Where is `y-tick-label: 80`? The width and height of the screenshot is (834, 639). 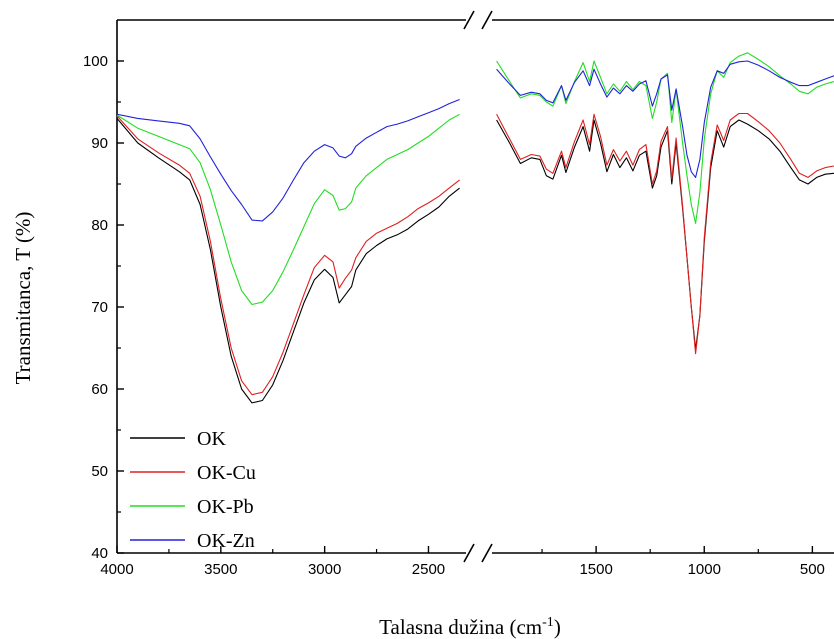
y-tick-label: 80 is located at coordinates (99, 225).